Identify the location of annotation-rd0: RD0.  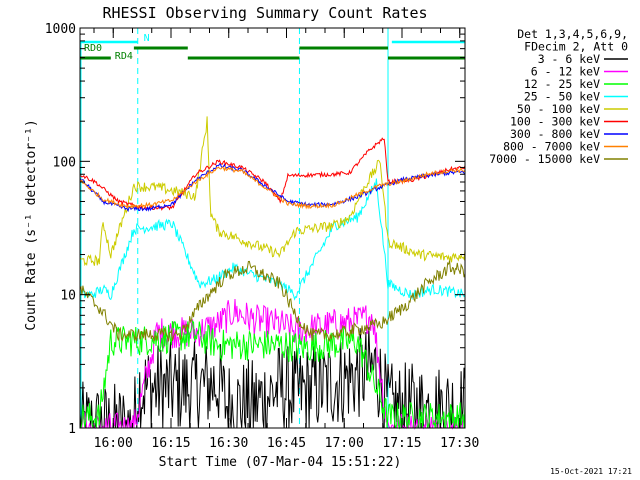
(93, 48).